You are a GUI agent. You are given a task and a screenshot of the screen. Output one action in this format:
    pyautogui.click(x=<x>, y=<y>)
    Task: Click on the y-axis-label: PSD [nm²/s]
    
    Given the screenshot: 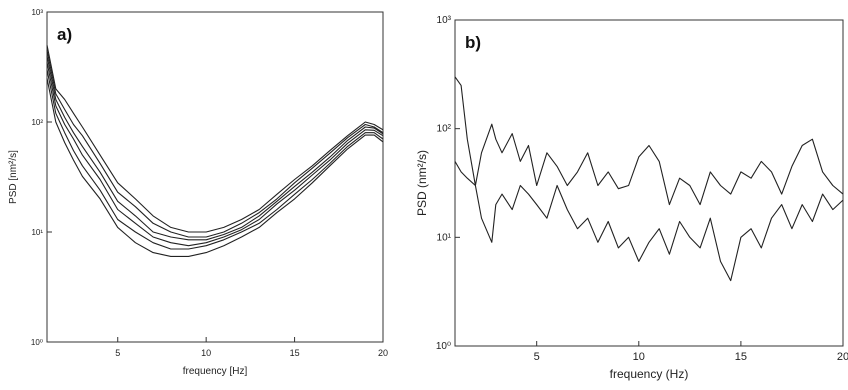 What is the action you would take?
    pyautogui.click(x=13, y=177)
    